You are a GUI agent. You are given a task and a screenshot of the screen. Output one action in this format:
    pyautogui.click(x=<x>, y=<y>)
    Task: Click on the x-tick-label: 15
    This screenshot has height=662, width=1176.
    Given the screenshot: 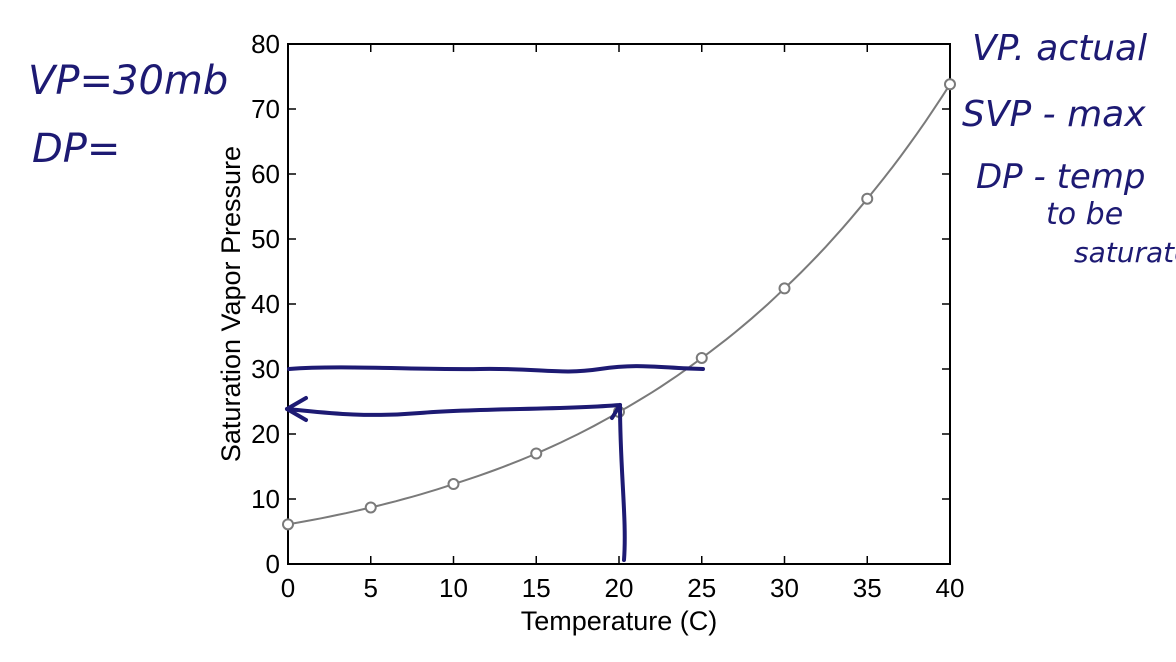 What is the action you would take?
    pyautogui.click(x=536, y=588)
    